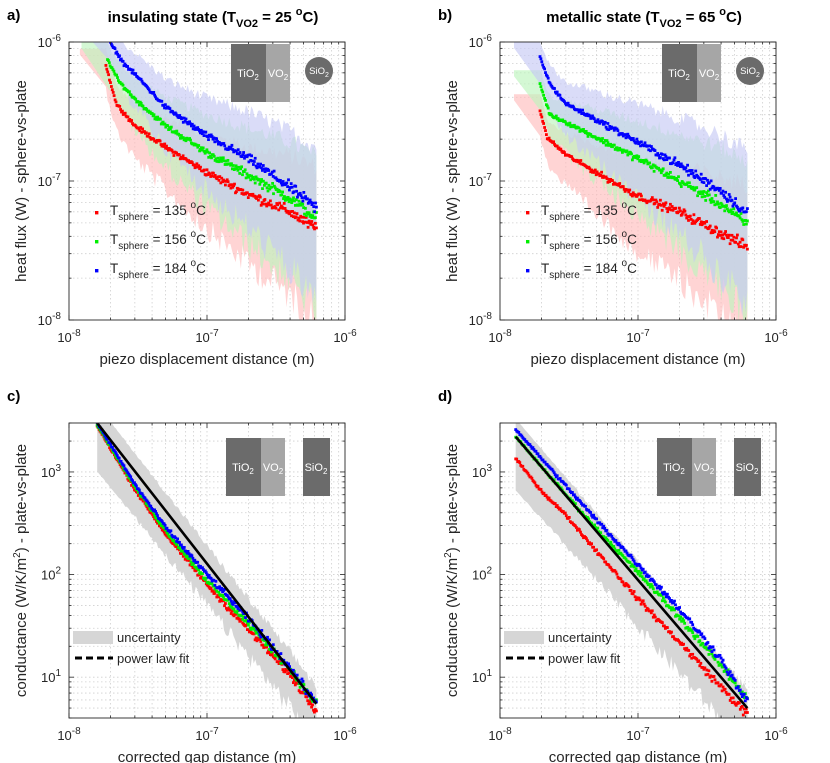  I want to click on y-tick-label: 10-7, so click(50, 180).